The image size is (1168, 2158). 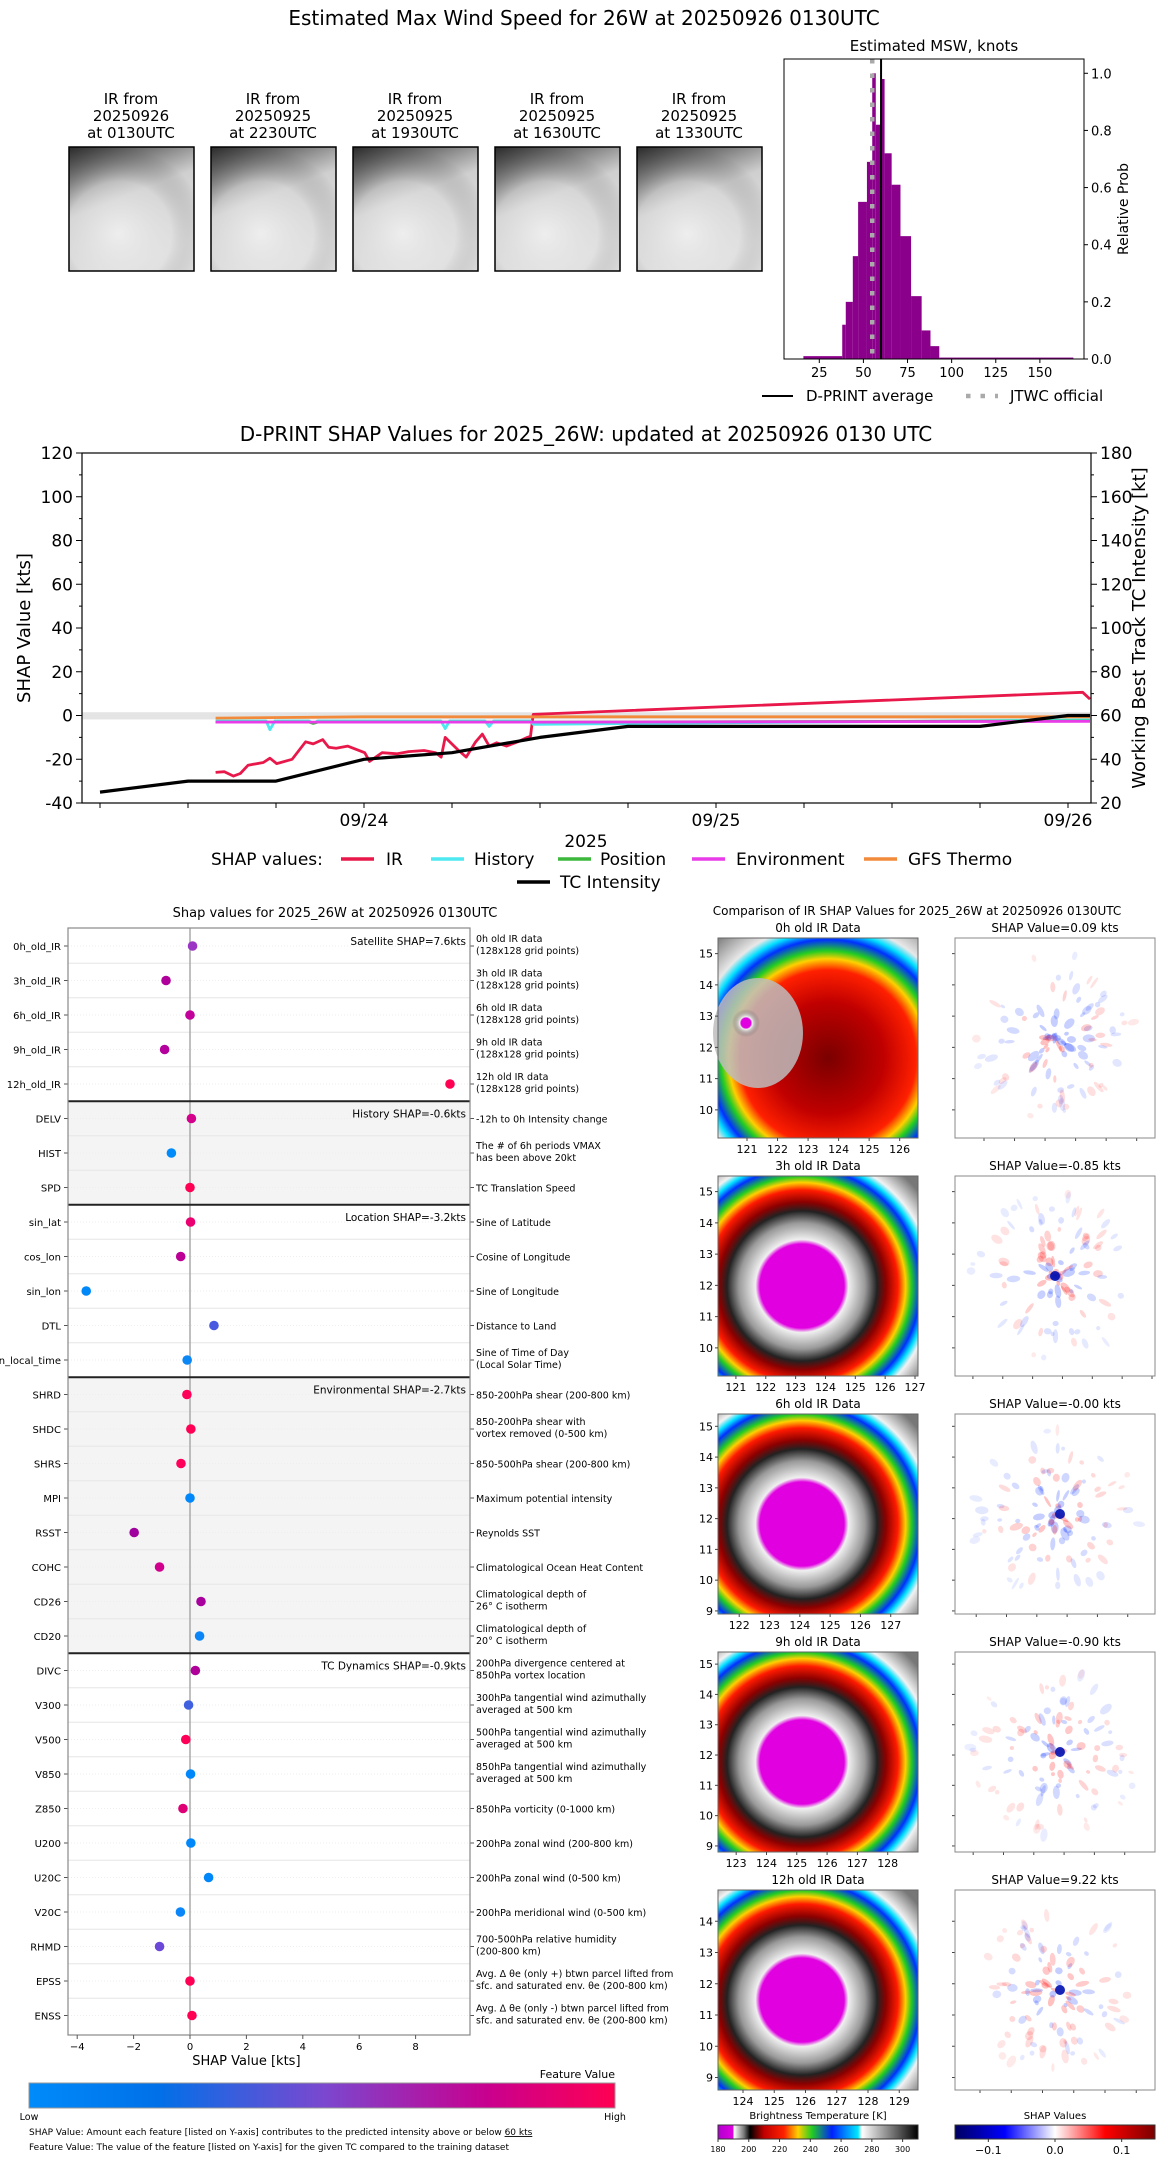 I want to click on legend-label-dprint: D-PRINT average, so click(x=869, y=396).